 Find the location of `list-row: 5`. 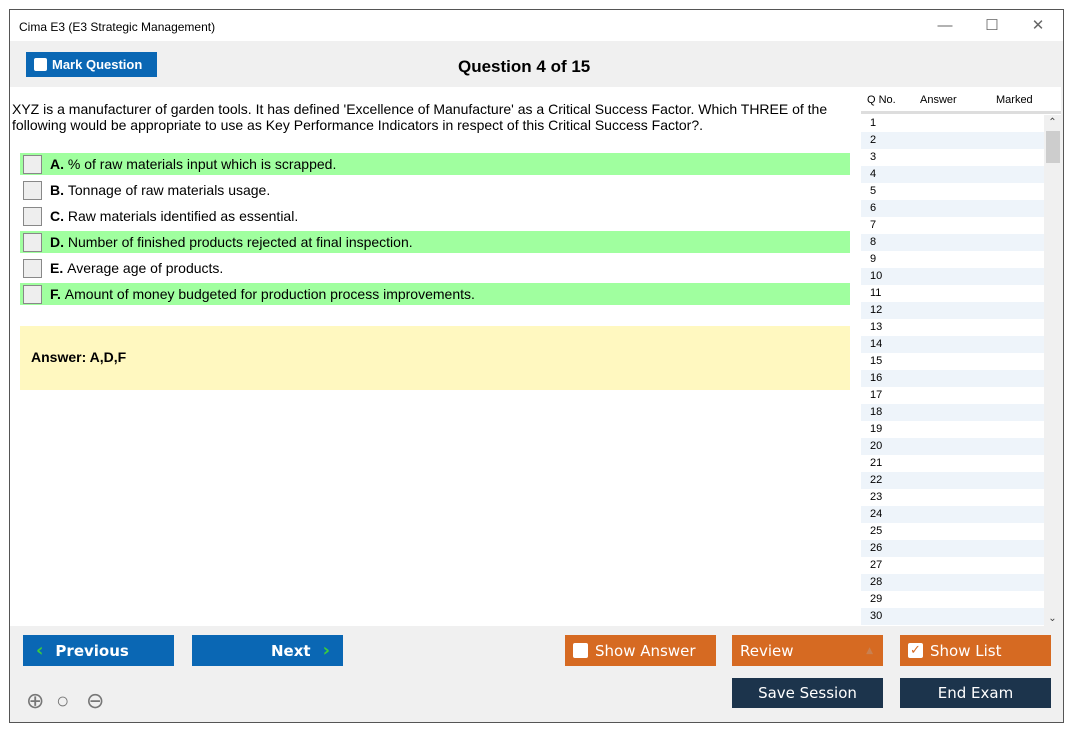

list-row: 5 is located at coordinates (873, 191).